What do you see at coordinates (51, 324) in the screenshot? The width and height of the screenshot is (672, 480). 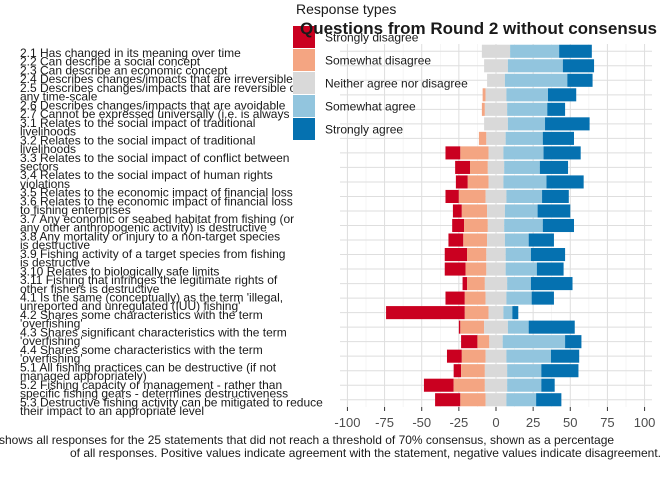 I see `y-category-label: 'overfishing'` at bounding box center [51, 324].